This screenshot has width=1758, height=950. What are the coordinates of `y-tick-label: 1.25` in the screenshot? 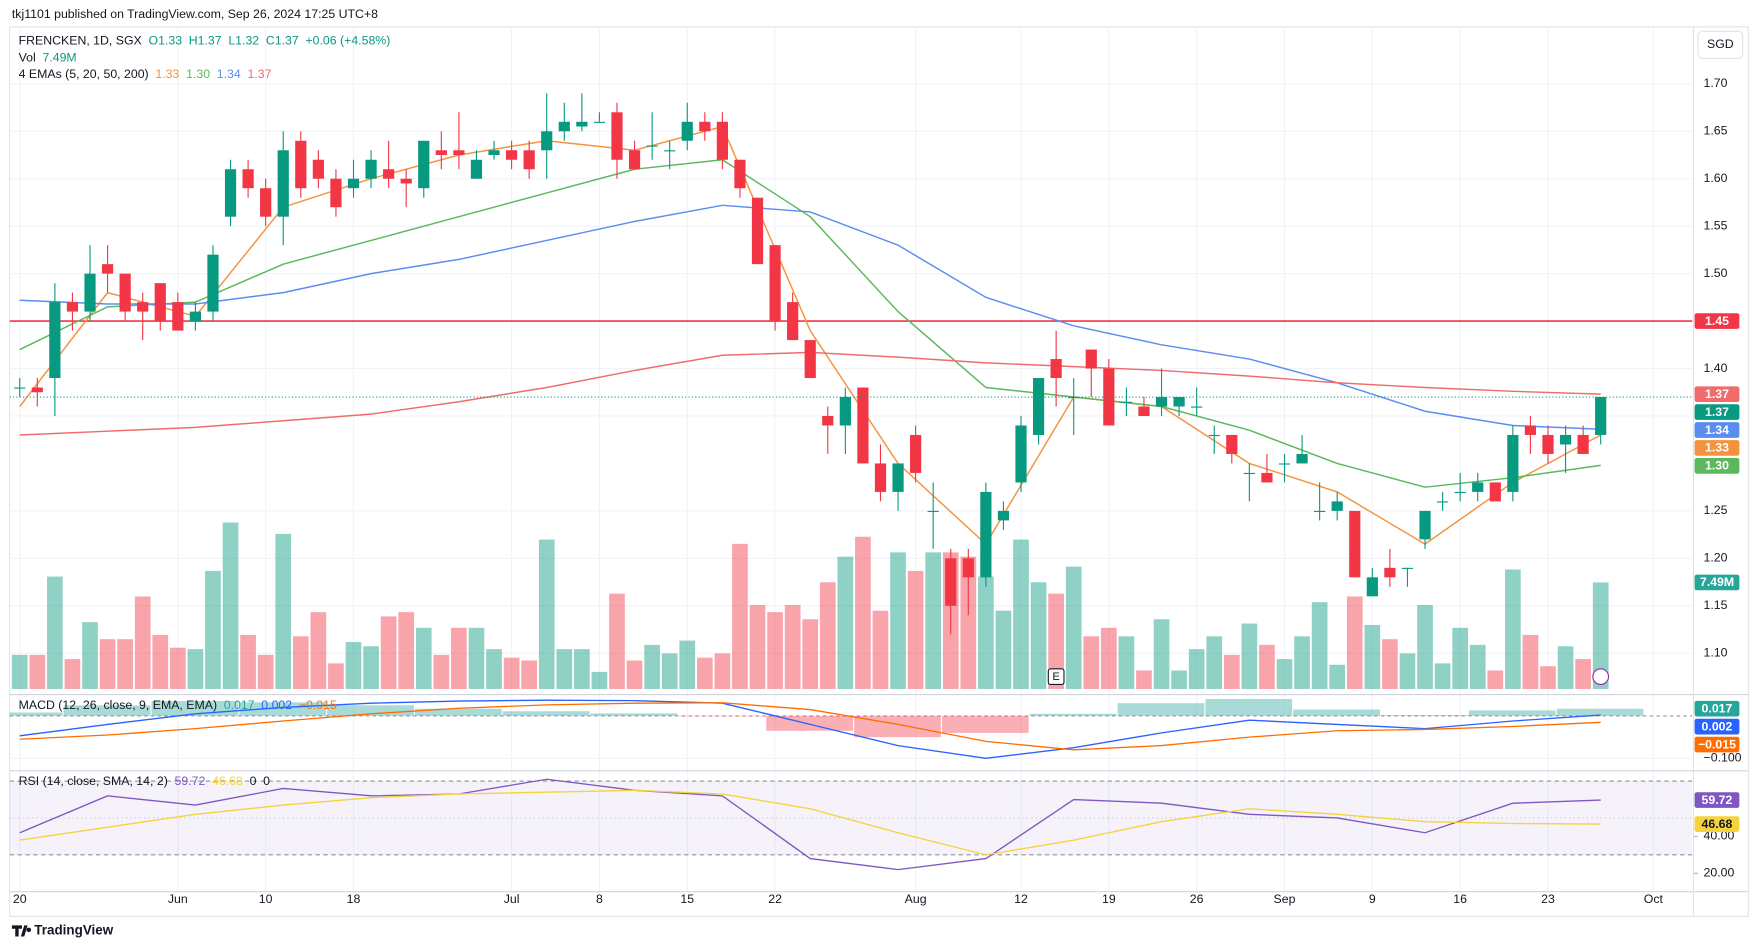 It's located at (1716, 510).